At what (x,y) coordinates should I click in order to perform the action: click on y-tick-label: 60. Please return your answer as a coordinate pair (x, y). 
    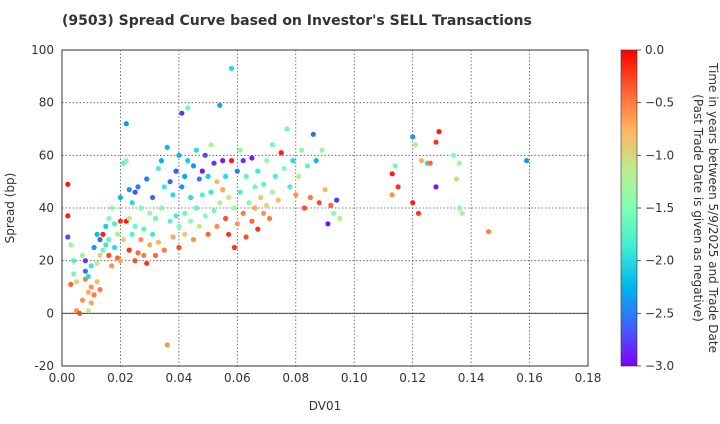
    Looking at the image, I should click on (46, 155).